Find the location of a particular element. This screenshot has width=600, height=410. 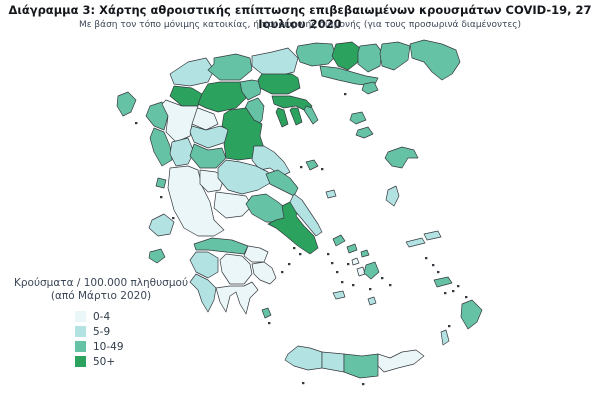

legend-item-10-49: 10-49 is located at coordinates (135, 346).